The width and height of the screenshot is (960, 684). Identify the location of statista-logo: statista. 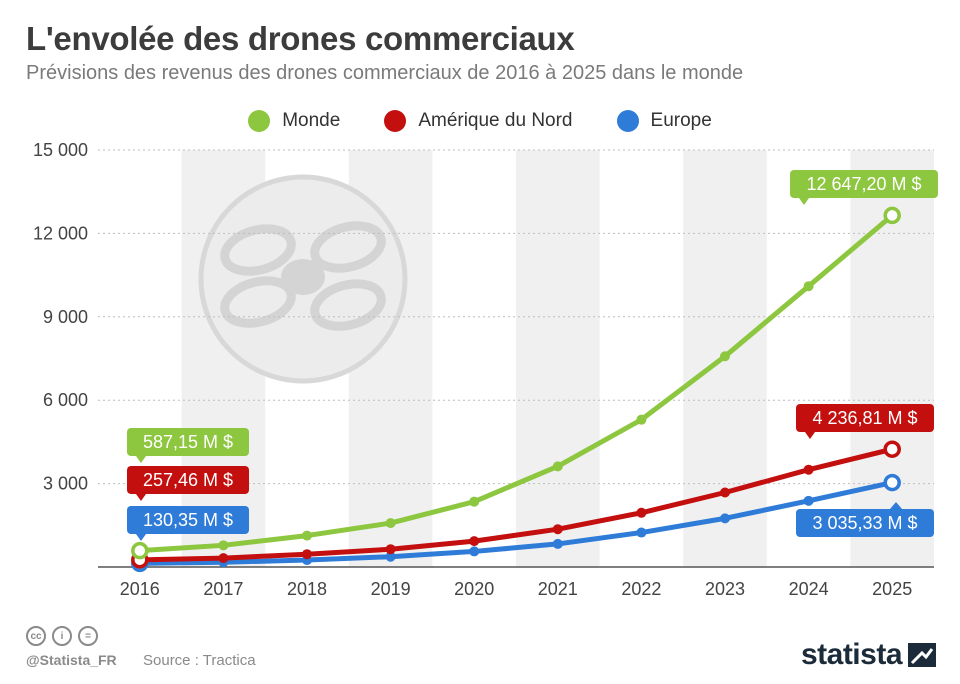
(868, 655).